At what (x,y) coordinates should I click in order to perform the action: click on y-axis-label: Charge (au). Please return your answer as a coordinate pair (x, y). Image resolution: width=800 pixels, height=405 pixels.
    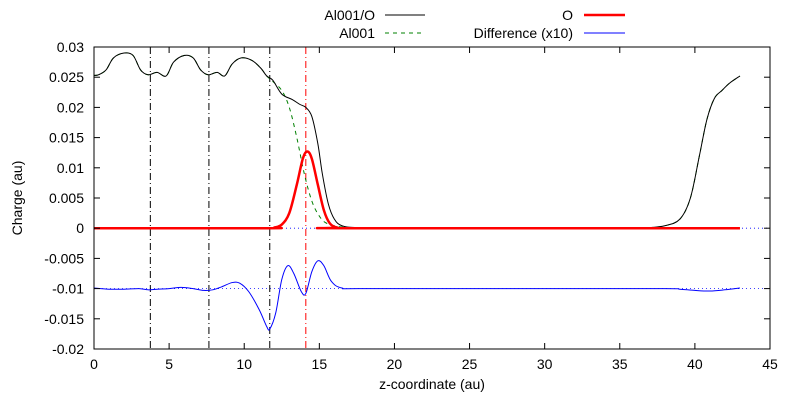
    Looking at the image, I should click on (17, 198).